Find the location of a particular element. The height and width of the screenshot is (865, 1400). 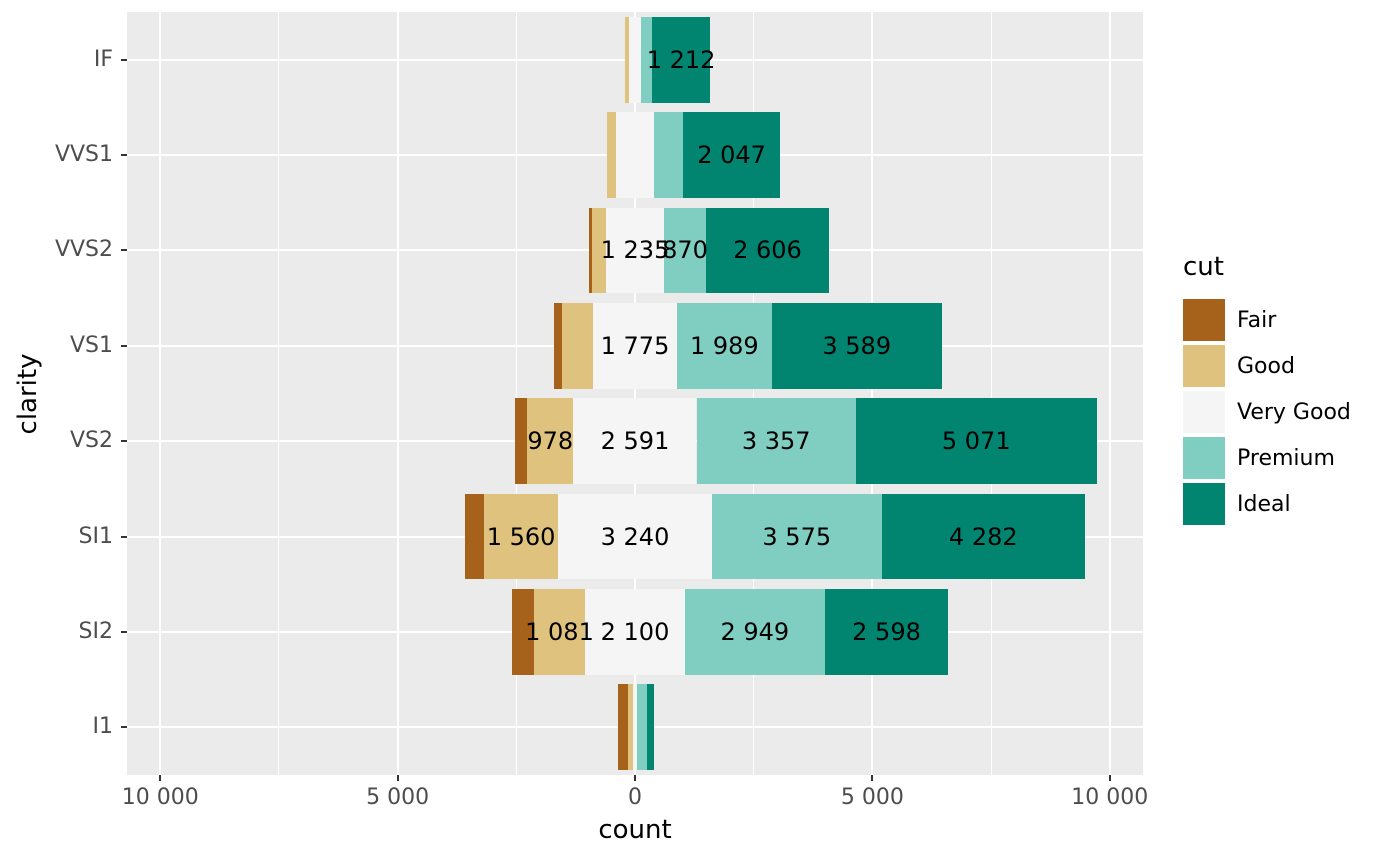

bar-value-label-si2-ideal: 2 598 is located at coordinates (886, 631).